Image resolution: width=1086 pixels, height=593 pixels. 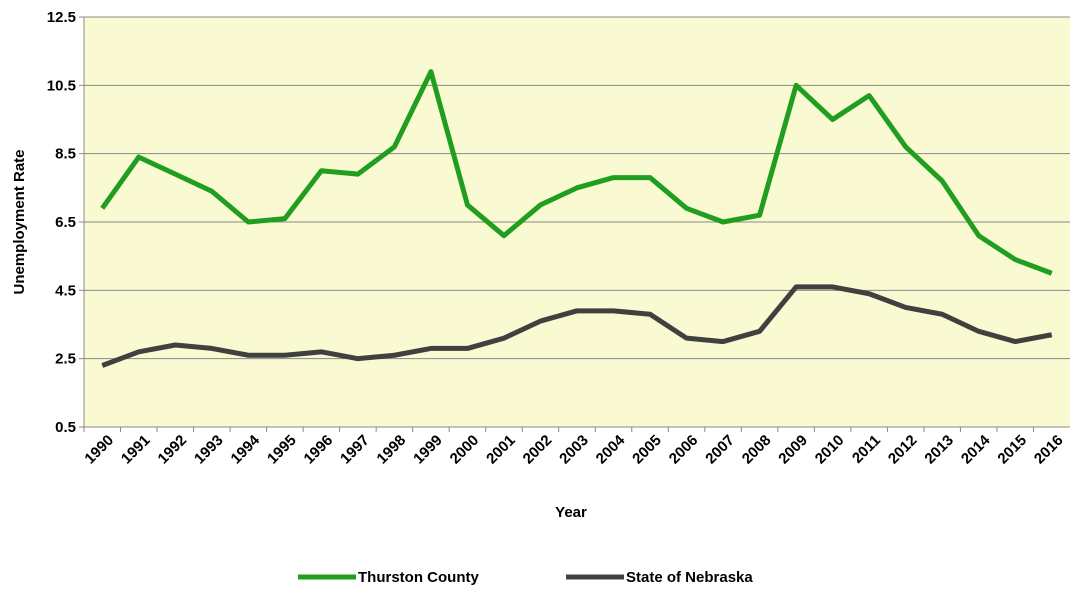 I want to click on x-tick-label: 2004, so click(x=611, y=449).